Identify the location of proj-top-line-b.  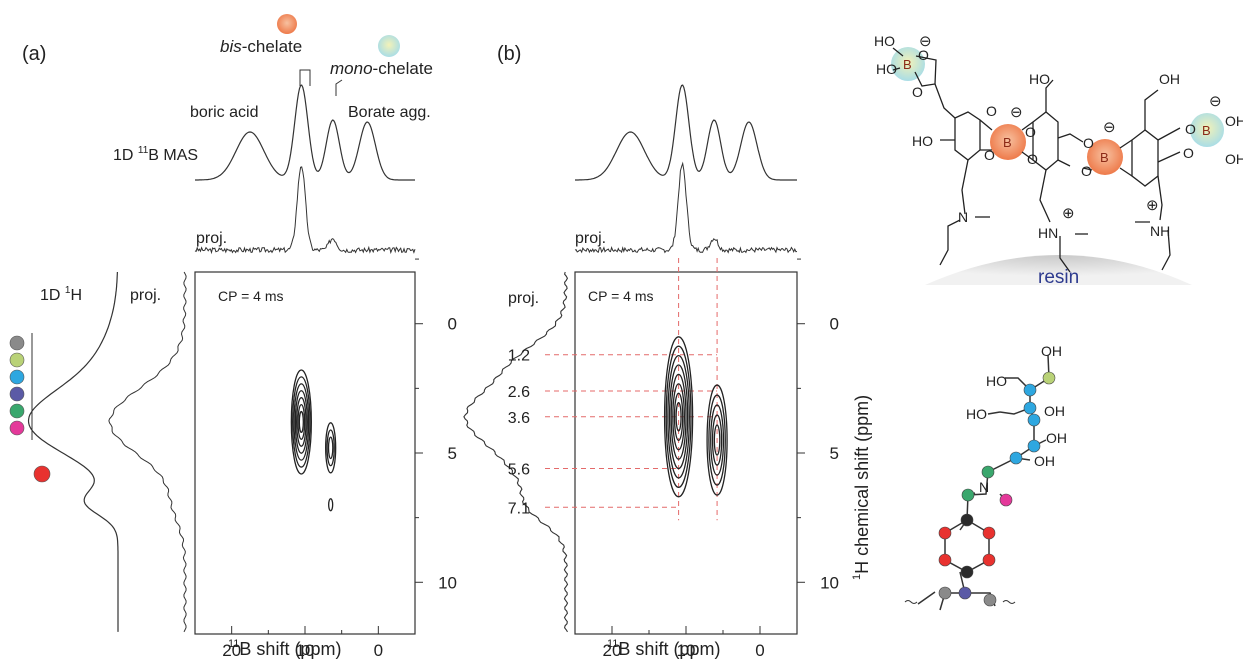
(686, 207).